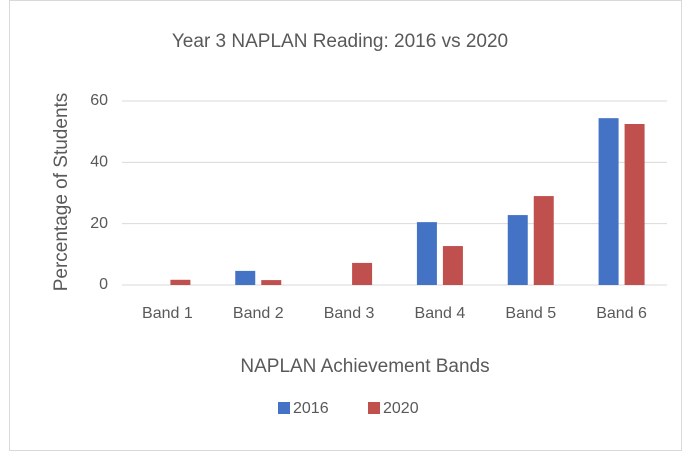 The image size is (683, 452). I want to click on y-axis-title: Percentage of Students, so click(61, 192).